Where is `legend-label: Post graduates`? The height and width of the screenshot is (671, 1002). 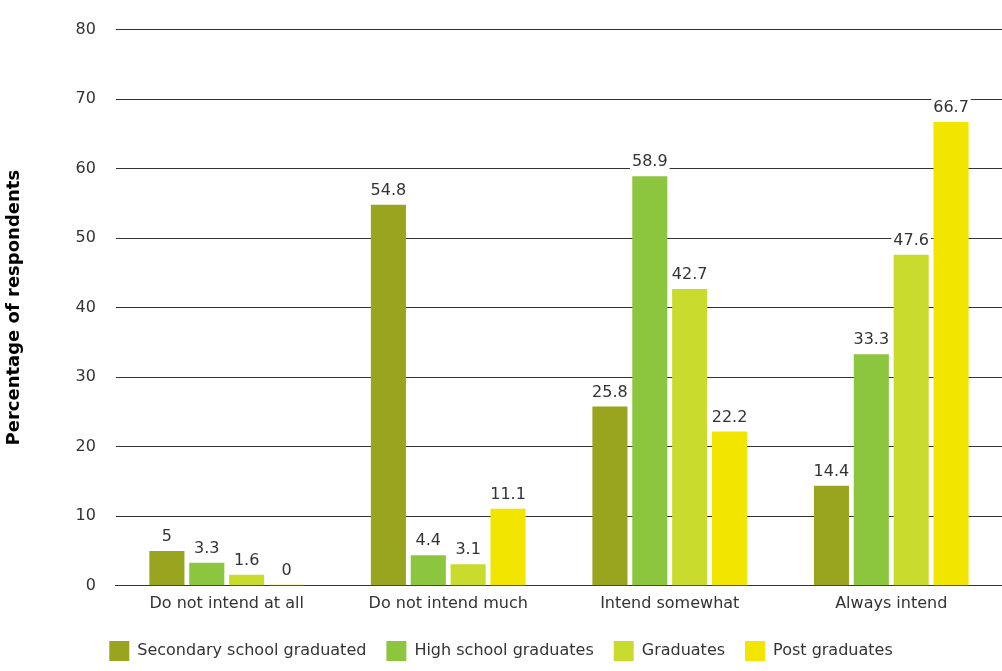
legend-label: Post graduates is located at coordinates (833, 650).